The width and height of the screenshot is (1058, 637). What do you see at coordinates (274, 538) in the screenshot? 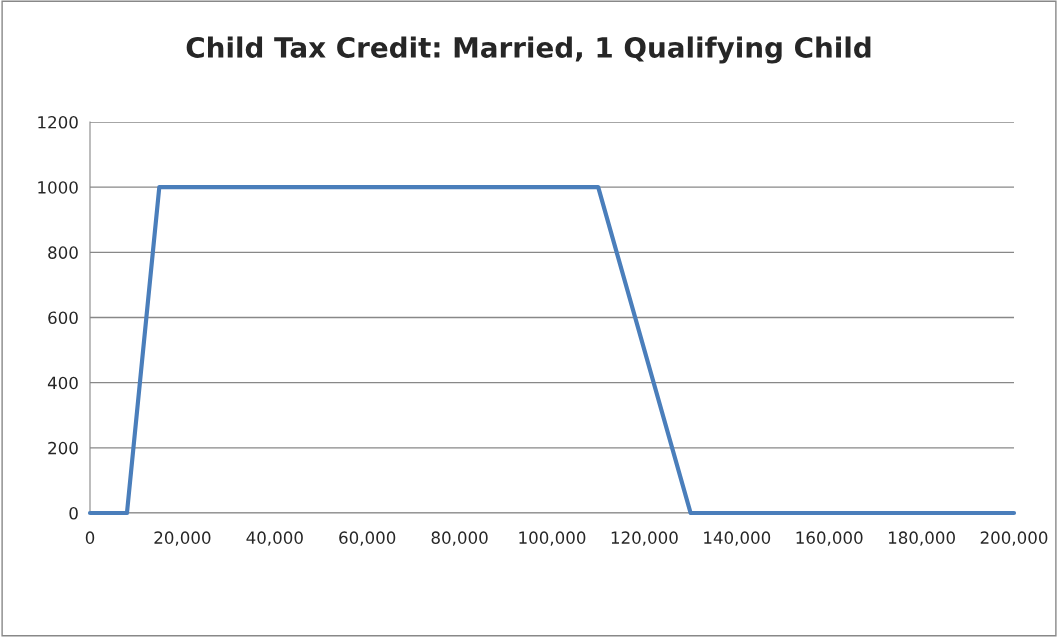
I see `x-tick-label: 40,000` at bounding box center [274, 538].